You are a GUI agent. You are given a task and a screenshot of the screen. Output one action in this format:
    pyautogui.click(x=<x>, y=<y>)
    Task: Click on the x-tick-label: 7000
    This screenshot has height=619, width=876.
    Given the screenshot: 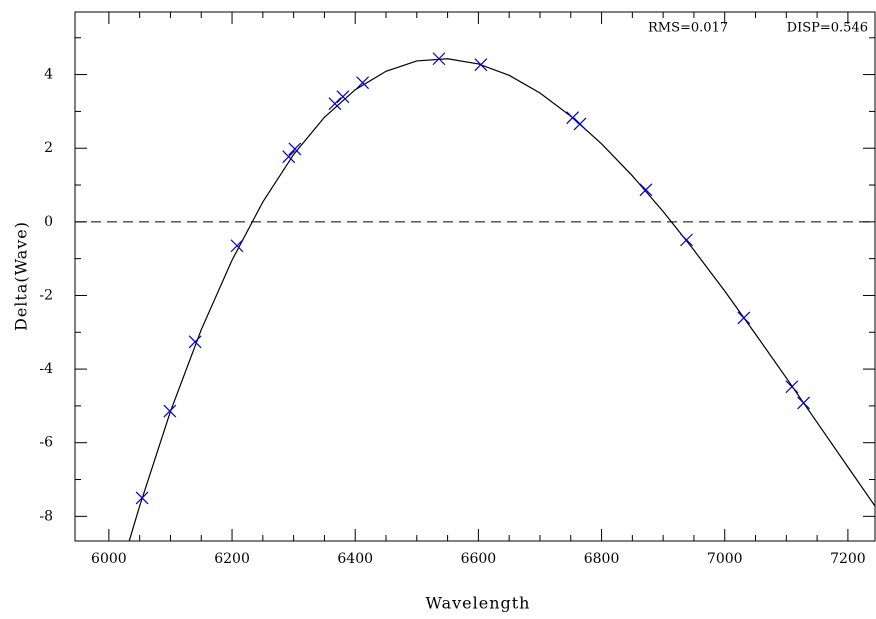 What is the action you would take?
    pyautogui.click(x=725, y=559)
    